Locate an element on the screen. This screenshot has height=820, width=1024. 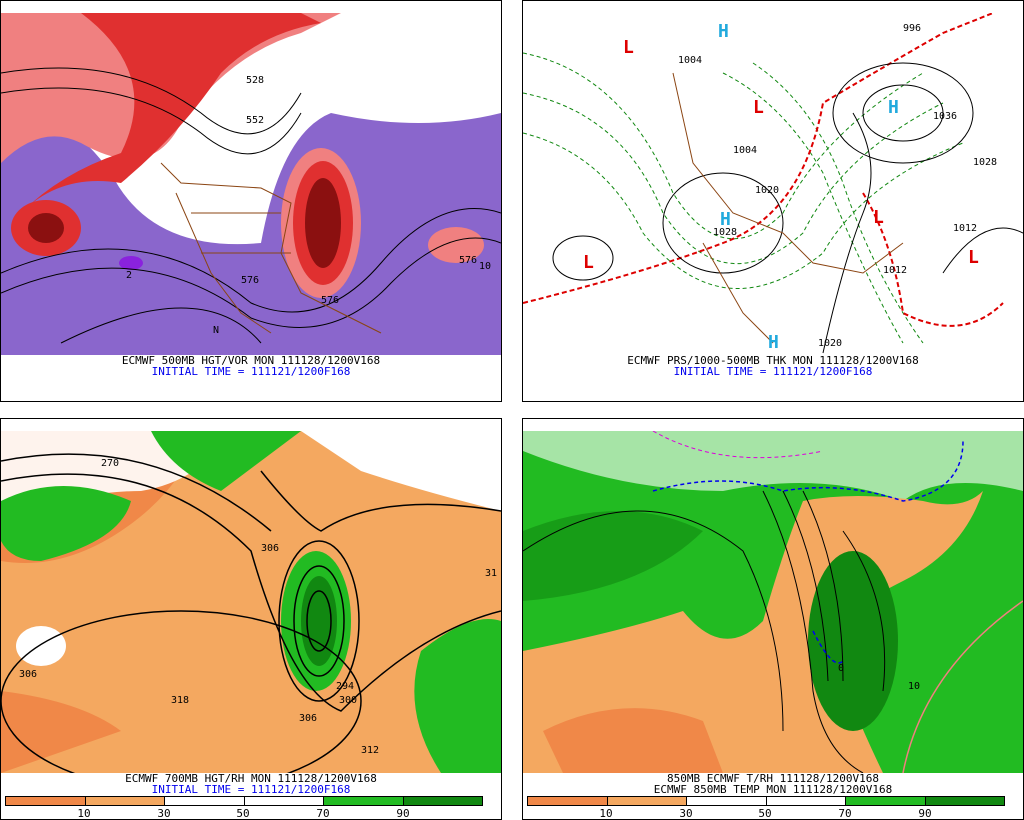
contour-label: 528 is located at coordinates (255, 80).